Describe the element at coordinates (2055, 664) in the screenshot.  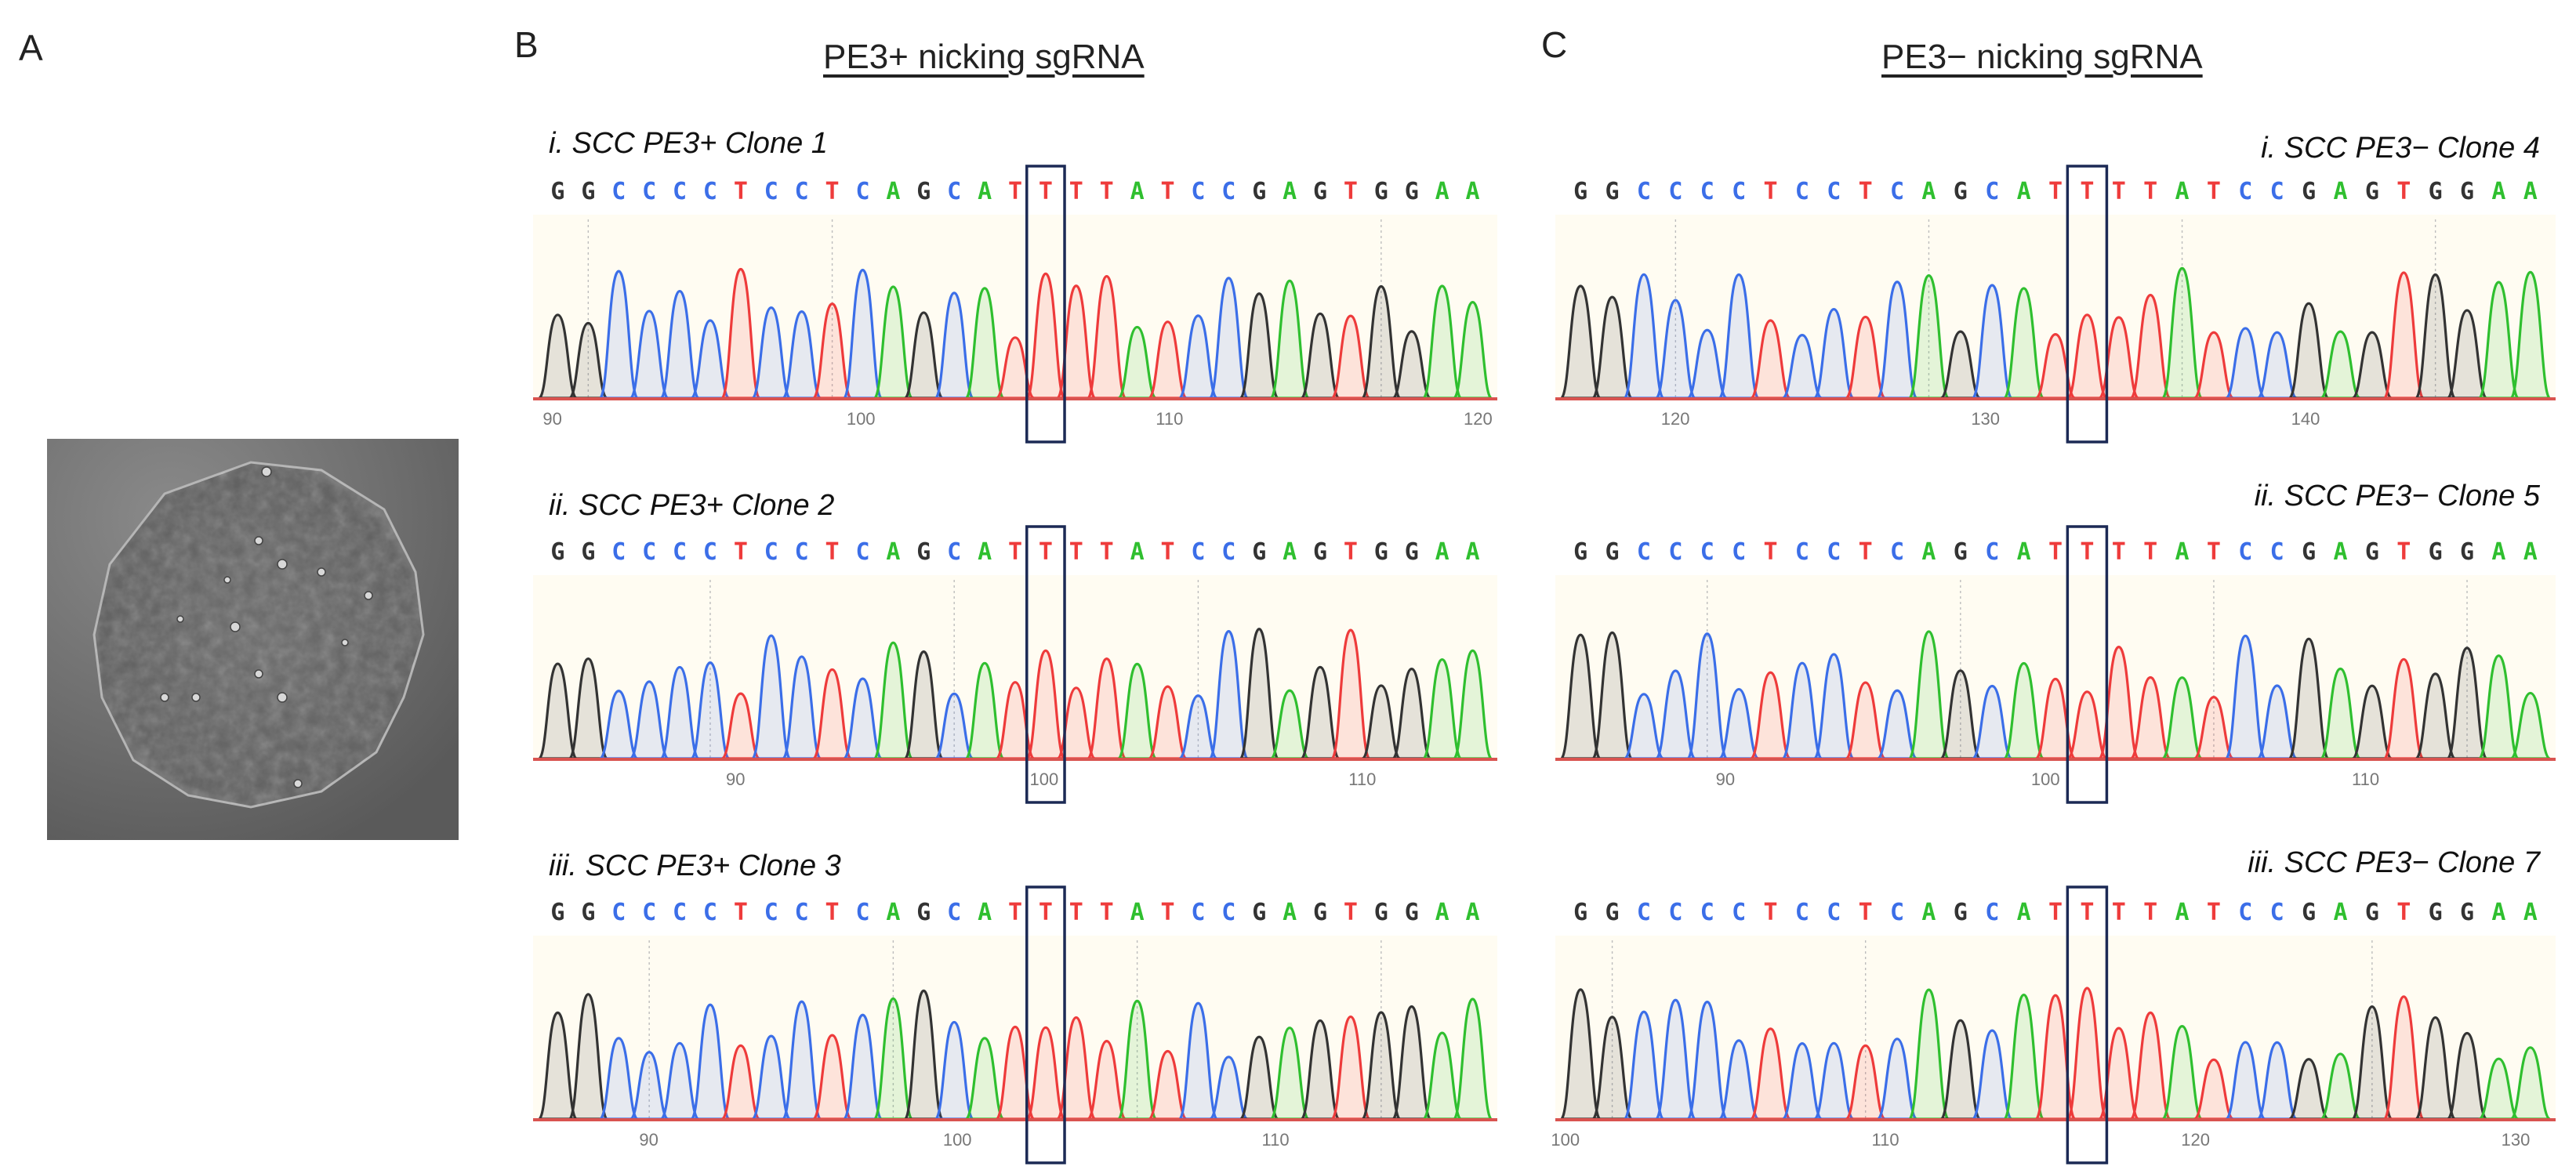
I see `chromatogram-c2: G G C C C C T C C T C A G C A T T T T A T C C G A G T G G A A 90 100 110` at that location.